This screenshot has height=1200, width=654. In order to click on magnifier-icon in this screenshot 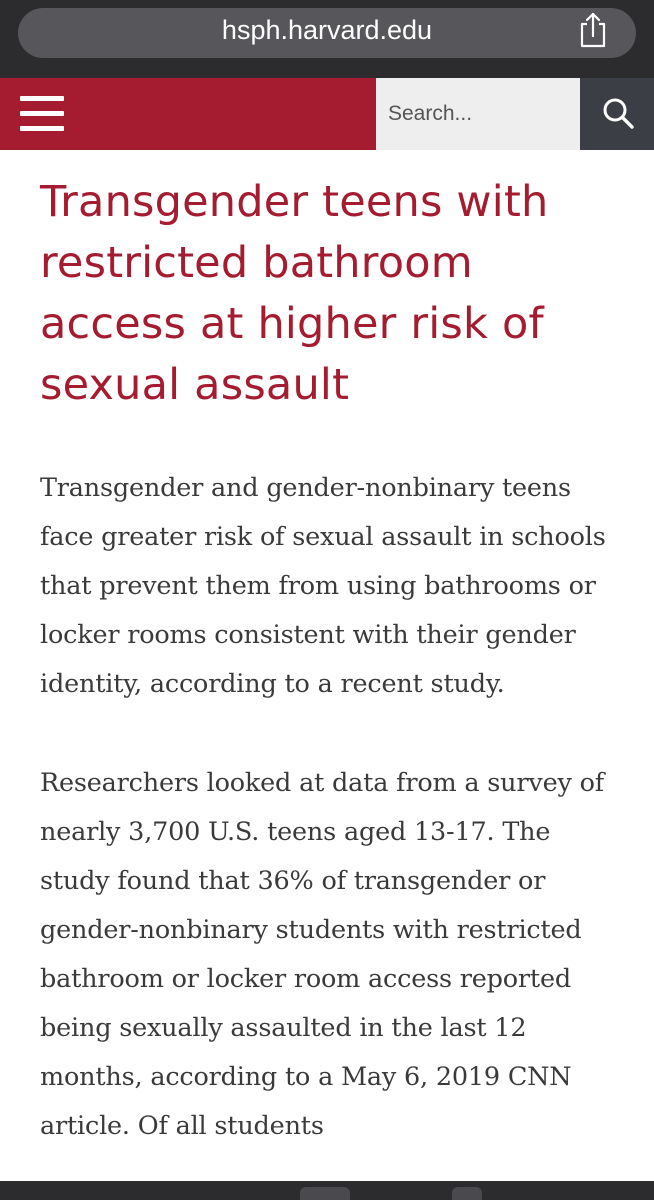, I will do `click(618, 113)`.